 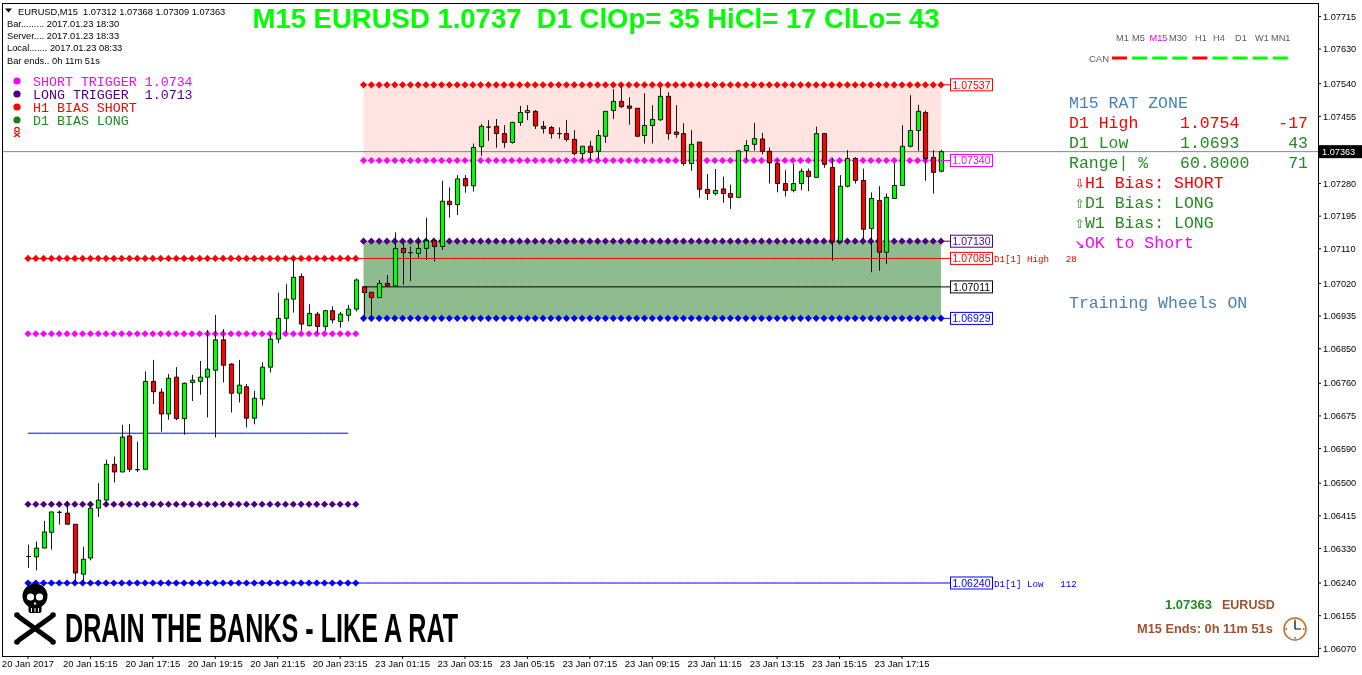 I want to click on text: D1, so click(x=1241, y=37).